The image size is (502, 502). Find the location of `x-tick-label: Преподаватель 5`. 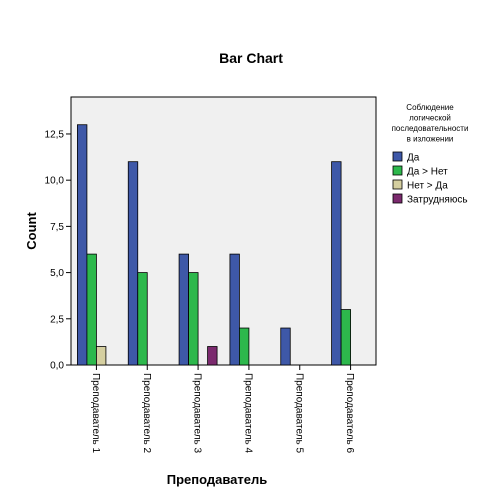

x-tick-label: Преподаватель 5 is located at coordinates (298, 413).